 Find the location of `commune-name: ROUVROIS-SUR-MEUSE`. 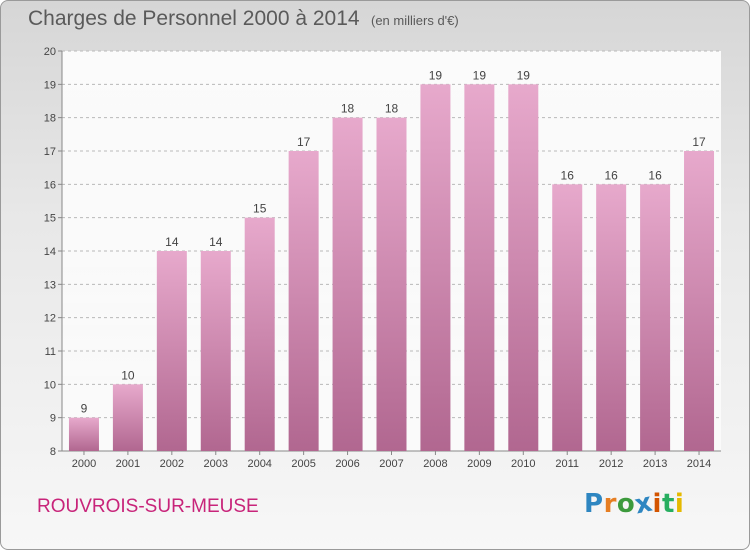

commune-name: ROUVROIS-SUR-MEUSE is located at coordinates (148, 506).